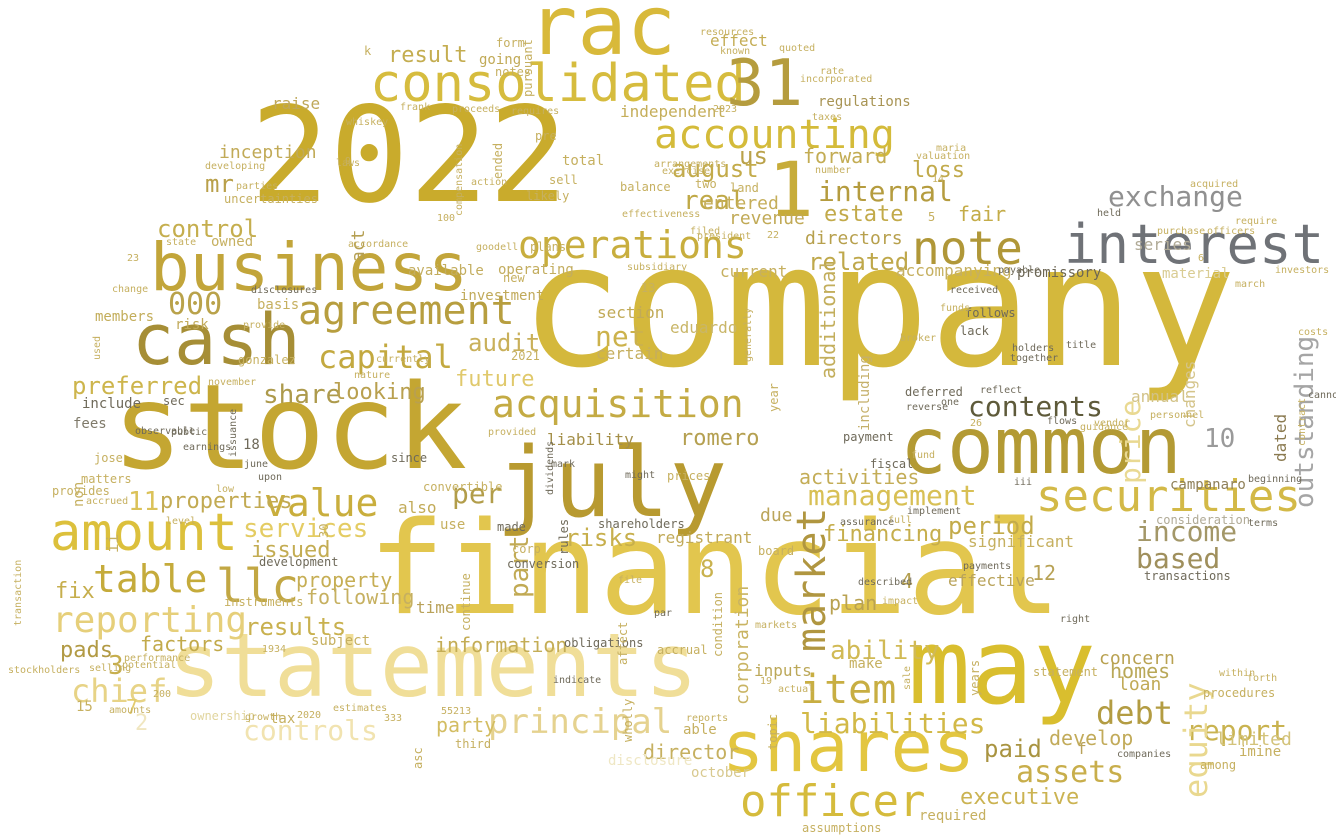  Describe the element at coordinates (162, 694) in the screenshot. I see `cloud-word-200: 200` at that location.